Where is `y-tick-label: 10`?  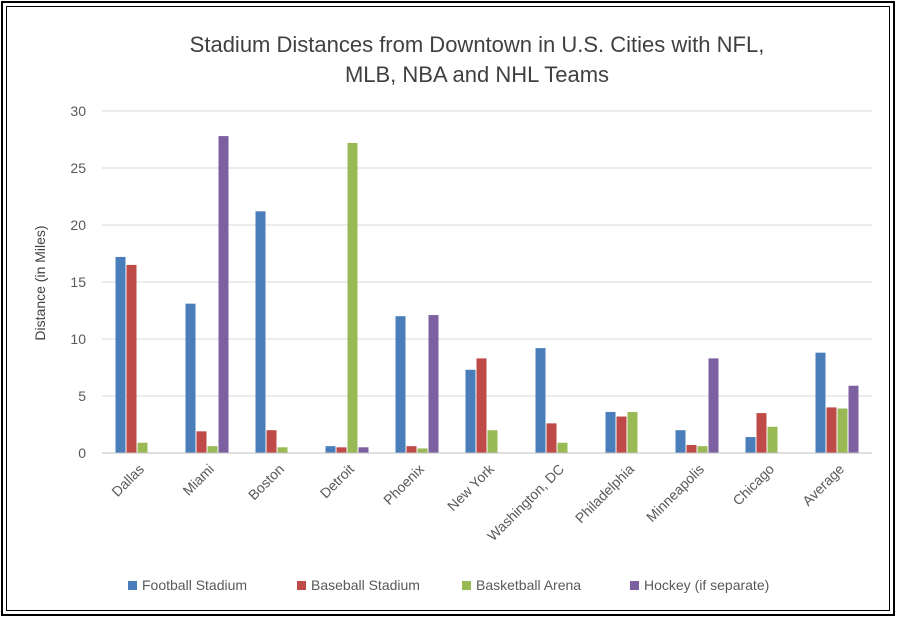 y-tick-label: 10 is located at coordinates (78, 339).